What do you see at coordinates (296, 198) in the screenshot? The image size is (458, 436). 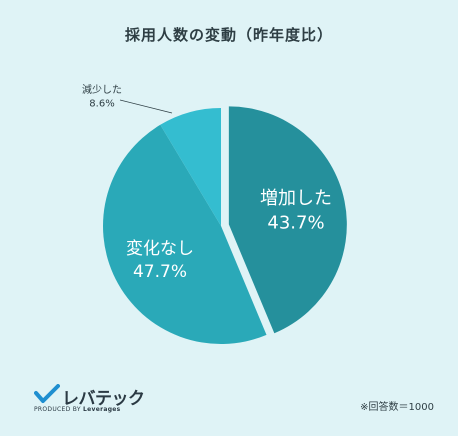 I see `slice-label-increased: 増加した` at bounding box center [296, 198].